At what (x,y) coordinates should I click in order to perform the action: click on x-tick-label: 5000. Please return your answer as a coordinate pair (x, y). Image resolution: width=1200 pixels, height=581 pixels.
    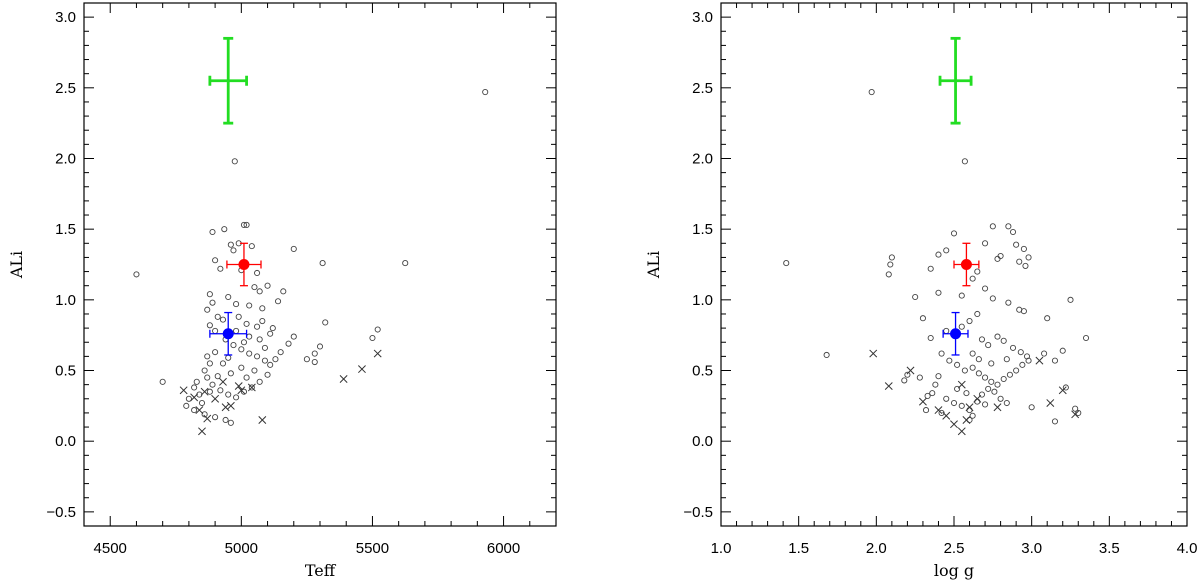
    Looking at the image, I should click on (241, 548).